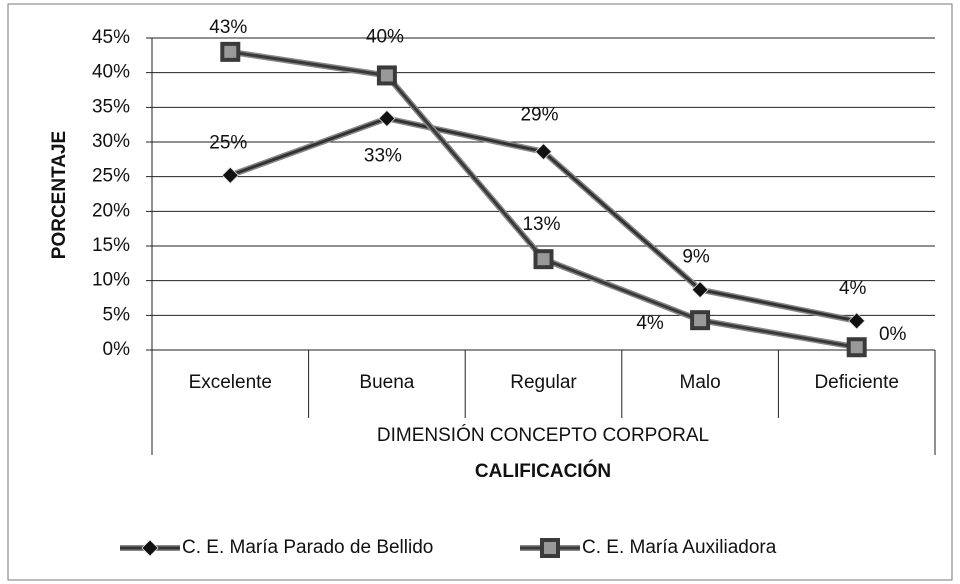 Image resolution: width=960 pixels, height=584 pixels. I want to click on y-tick-label: 40%, so click(111, 72).